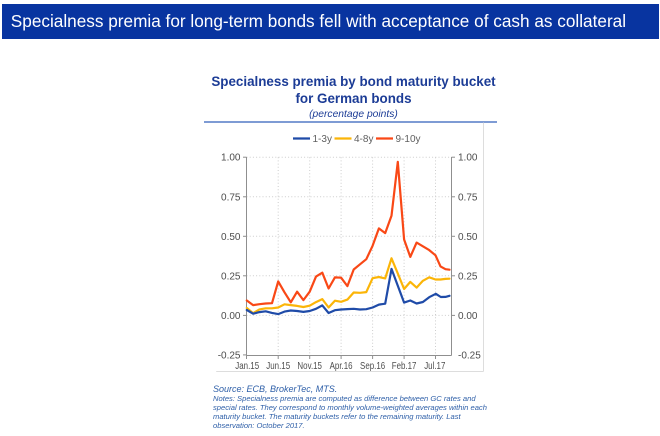  What do you see at coordinates (309, 365) in the screenshot?
I see `svg-text: Nov.15` at bounding box center [309, 365].